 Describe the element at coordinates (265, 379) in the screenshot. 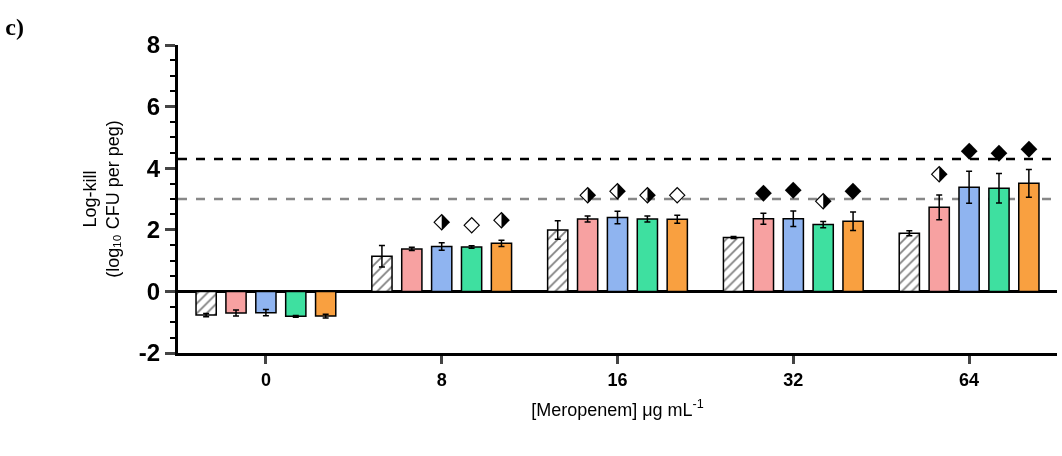

I see `x-tick-label: 0` at that location.